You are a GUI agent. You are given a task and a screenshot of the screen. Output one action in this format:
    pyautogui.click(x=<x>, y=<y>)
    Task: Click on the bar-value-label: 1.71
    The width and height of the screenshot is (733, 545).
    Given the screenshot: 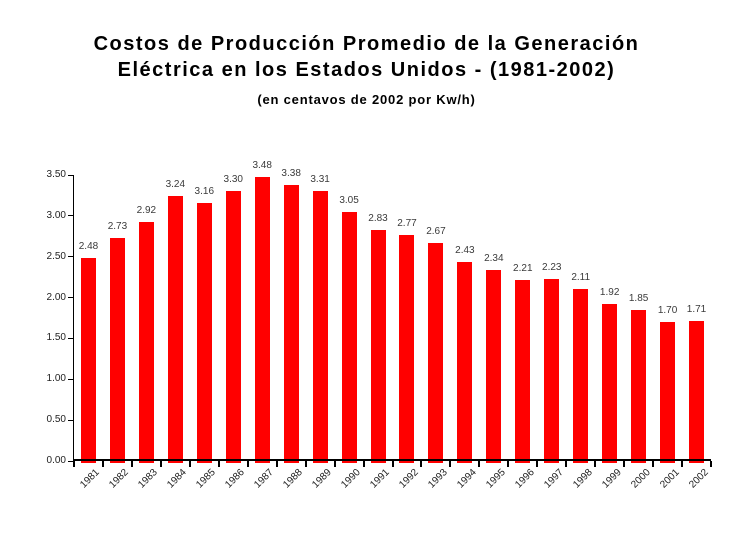 What is the action you would take?
    pyautogui.click(x=696, y=310)
    